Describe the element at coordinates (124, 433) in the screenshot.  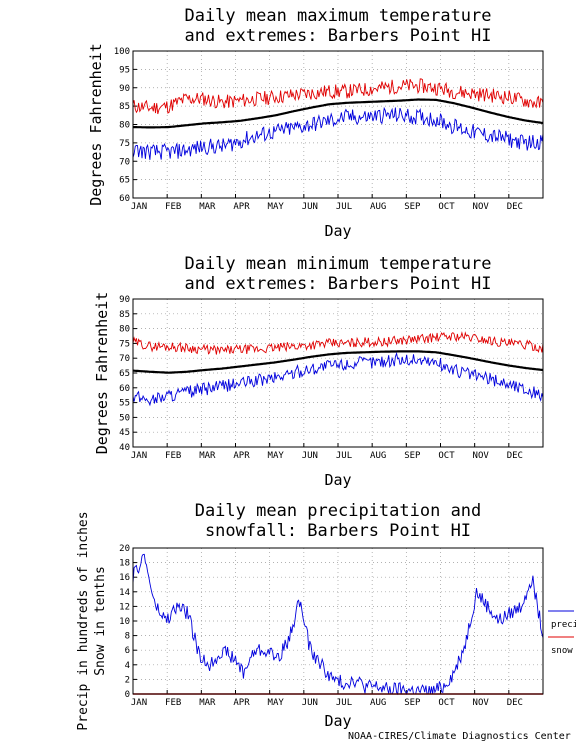
I see `y-tick-label: 45` at that location.